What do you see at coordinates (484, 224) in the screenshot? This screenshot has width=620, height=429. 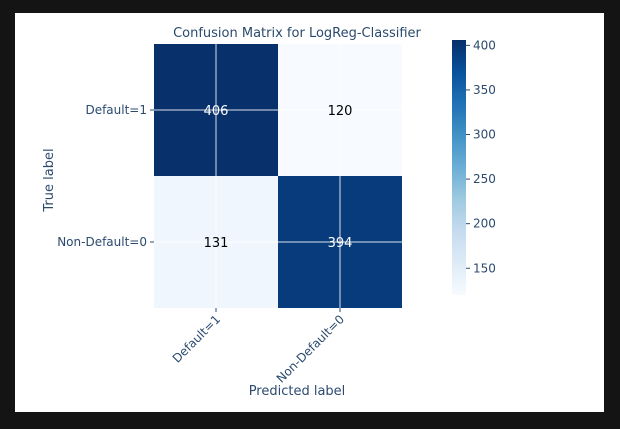 I see `colorbar-tick-label: 200` at bounding box center [484, 224].